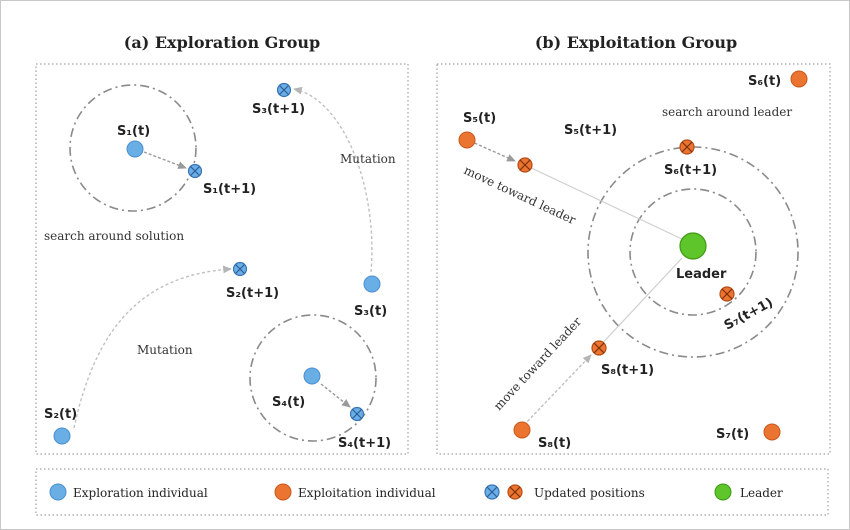 Image resolution: width=850 pixels, height=530 pixels. Describe the element at coordinates (799, 79) in the screenshot. I see `s6-individual` at that location.